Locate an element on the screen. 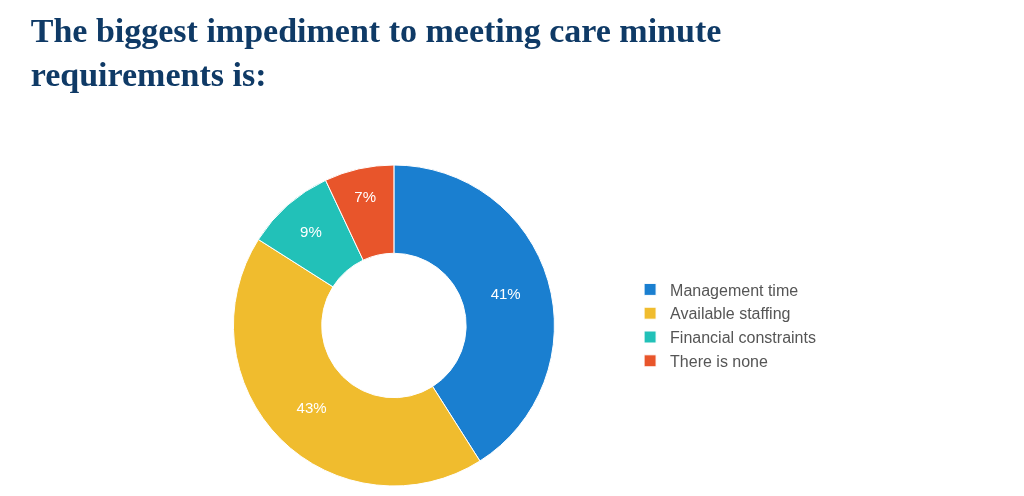 Image resolution: width=1024 pixels, height=496 pixels. legend-label: There is none is located at coordinates (719, 362).